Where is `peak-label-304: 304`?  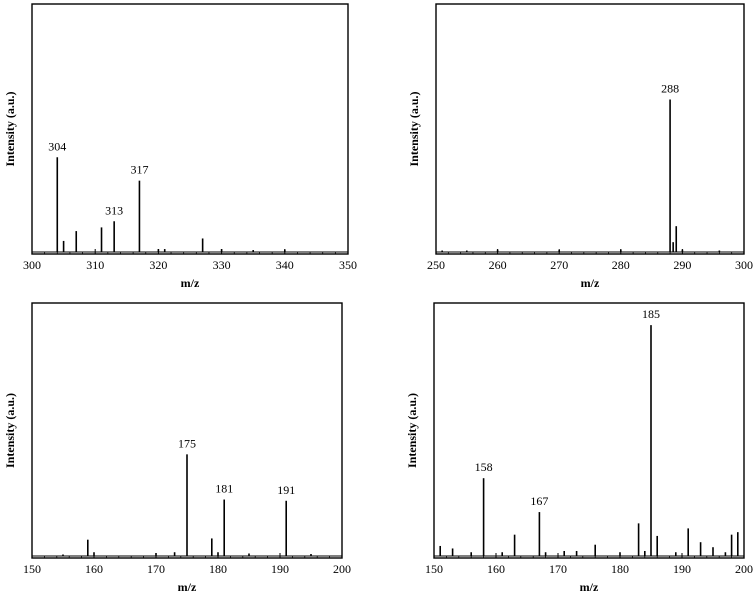 peak-label-304: 304 is located at coordinates (57, 146).